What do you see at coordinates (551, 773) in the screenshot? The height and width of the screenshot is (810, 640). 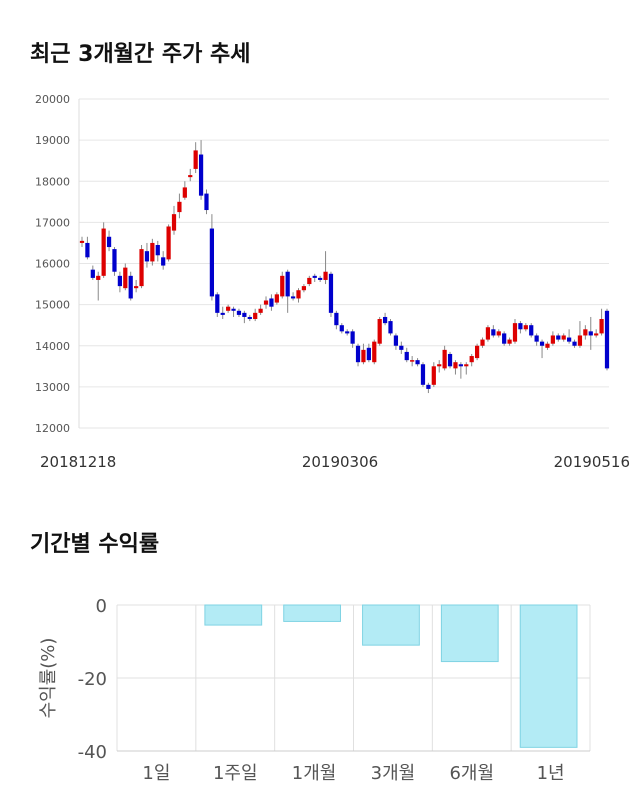 I see `bar-x-tick-label: 1년` at bounding box center [551, 773].